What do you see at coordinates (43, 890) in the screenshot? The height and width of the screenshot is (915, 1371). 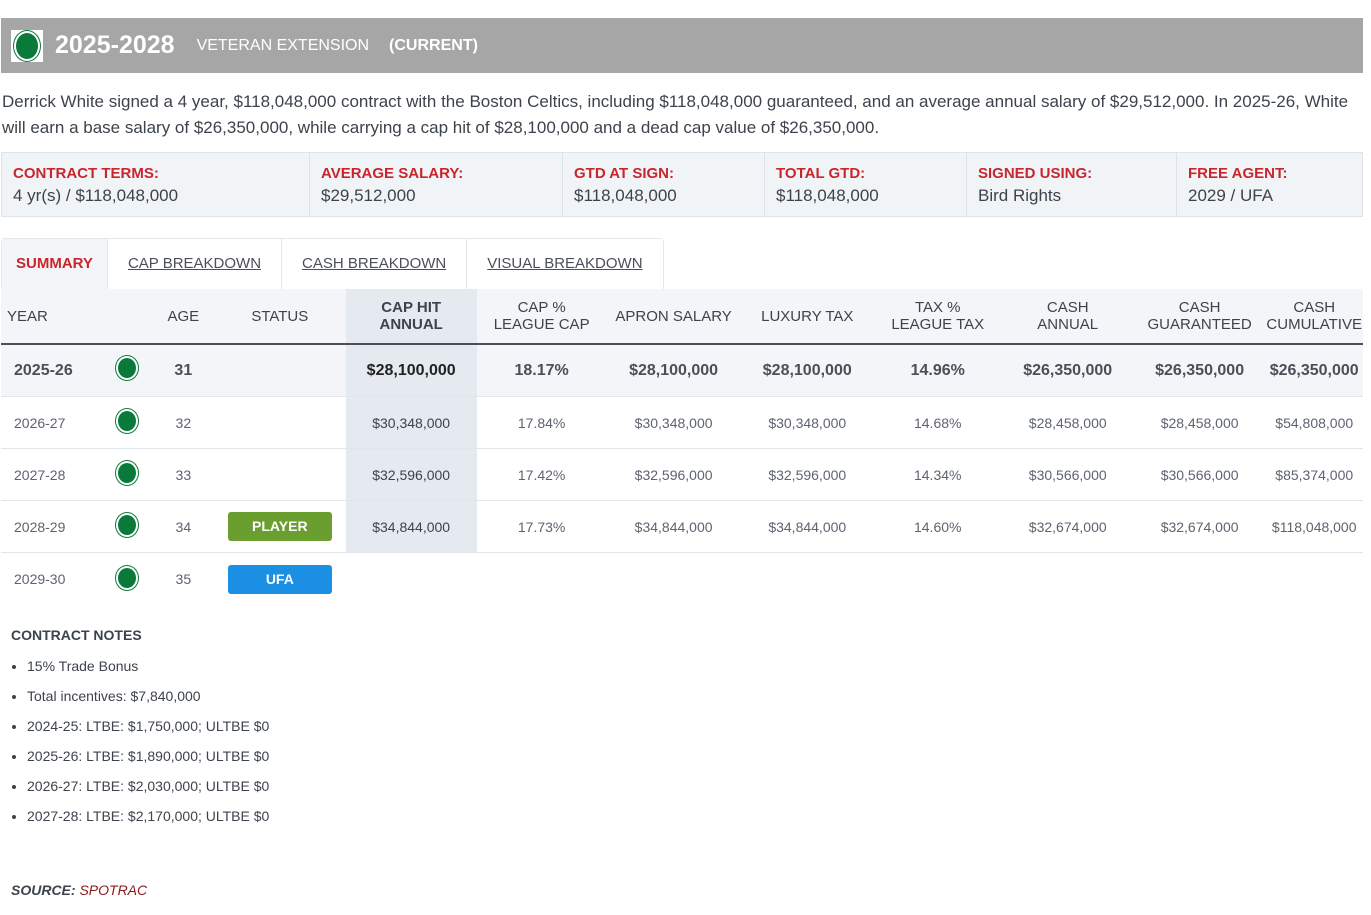 I see `source-label: SOURCE:` at bounding box center [43, 890].